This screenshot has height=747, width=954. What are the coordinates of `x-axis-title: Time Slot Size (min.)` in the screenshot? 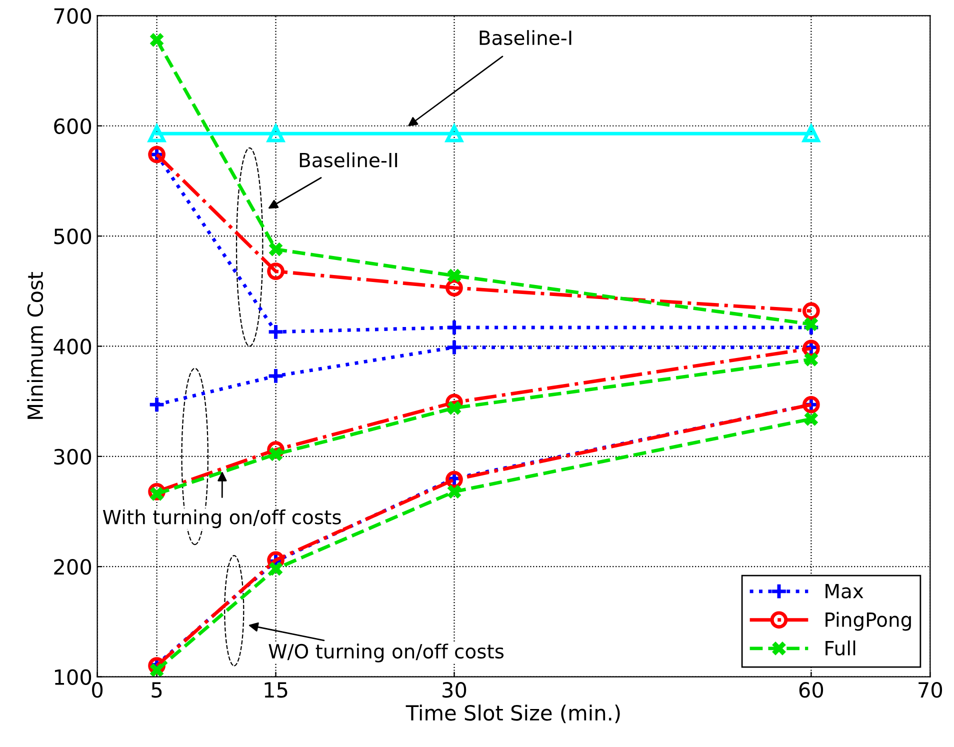 It's located at (513, 714).